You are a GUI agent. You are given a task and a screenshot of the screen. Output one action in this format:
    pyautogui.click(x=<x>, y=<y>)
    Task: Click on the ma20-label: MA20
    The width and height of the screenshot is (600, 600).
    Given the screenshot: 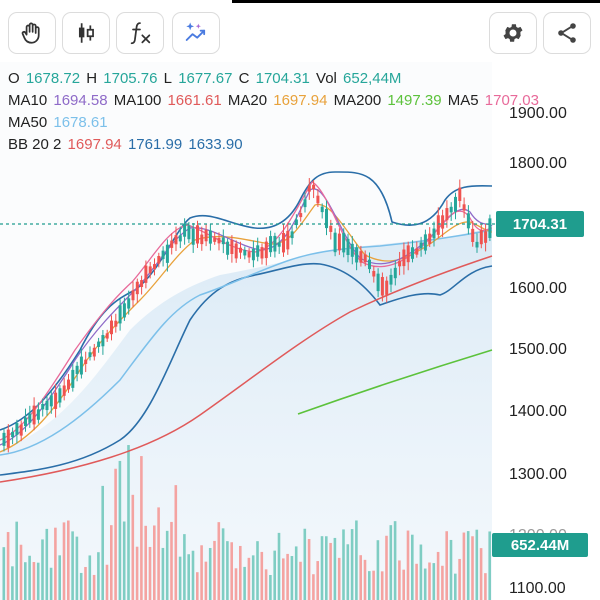 What is the action you would take?
    pyautogui.click(x=247, y=100)
    